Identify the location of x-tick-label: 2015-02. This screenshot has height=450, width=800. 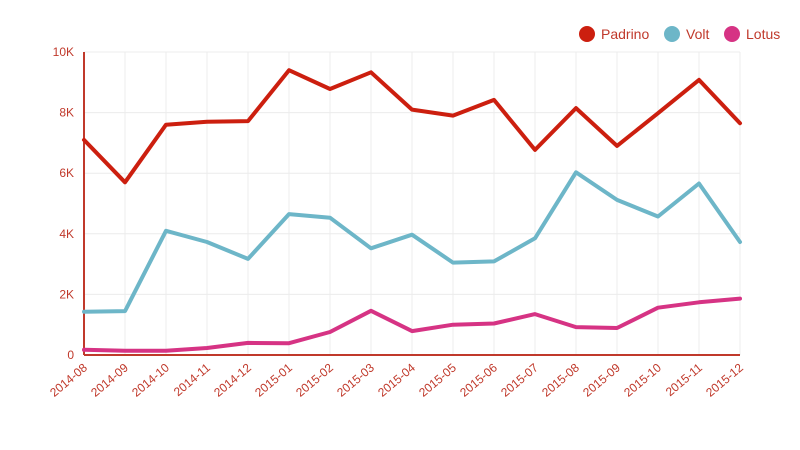
(314, 379).